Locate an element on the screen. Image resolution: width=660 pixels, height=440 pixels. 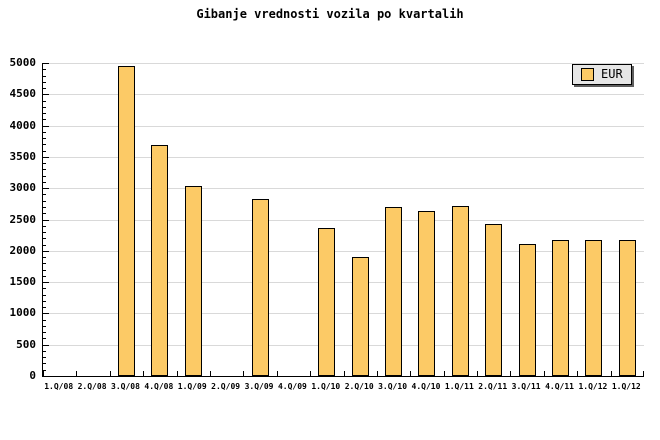
y-tick-label: 3000 is located at coordinates (23, 188).